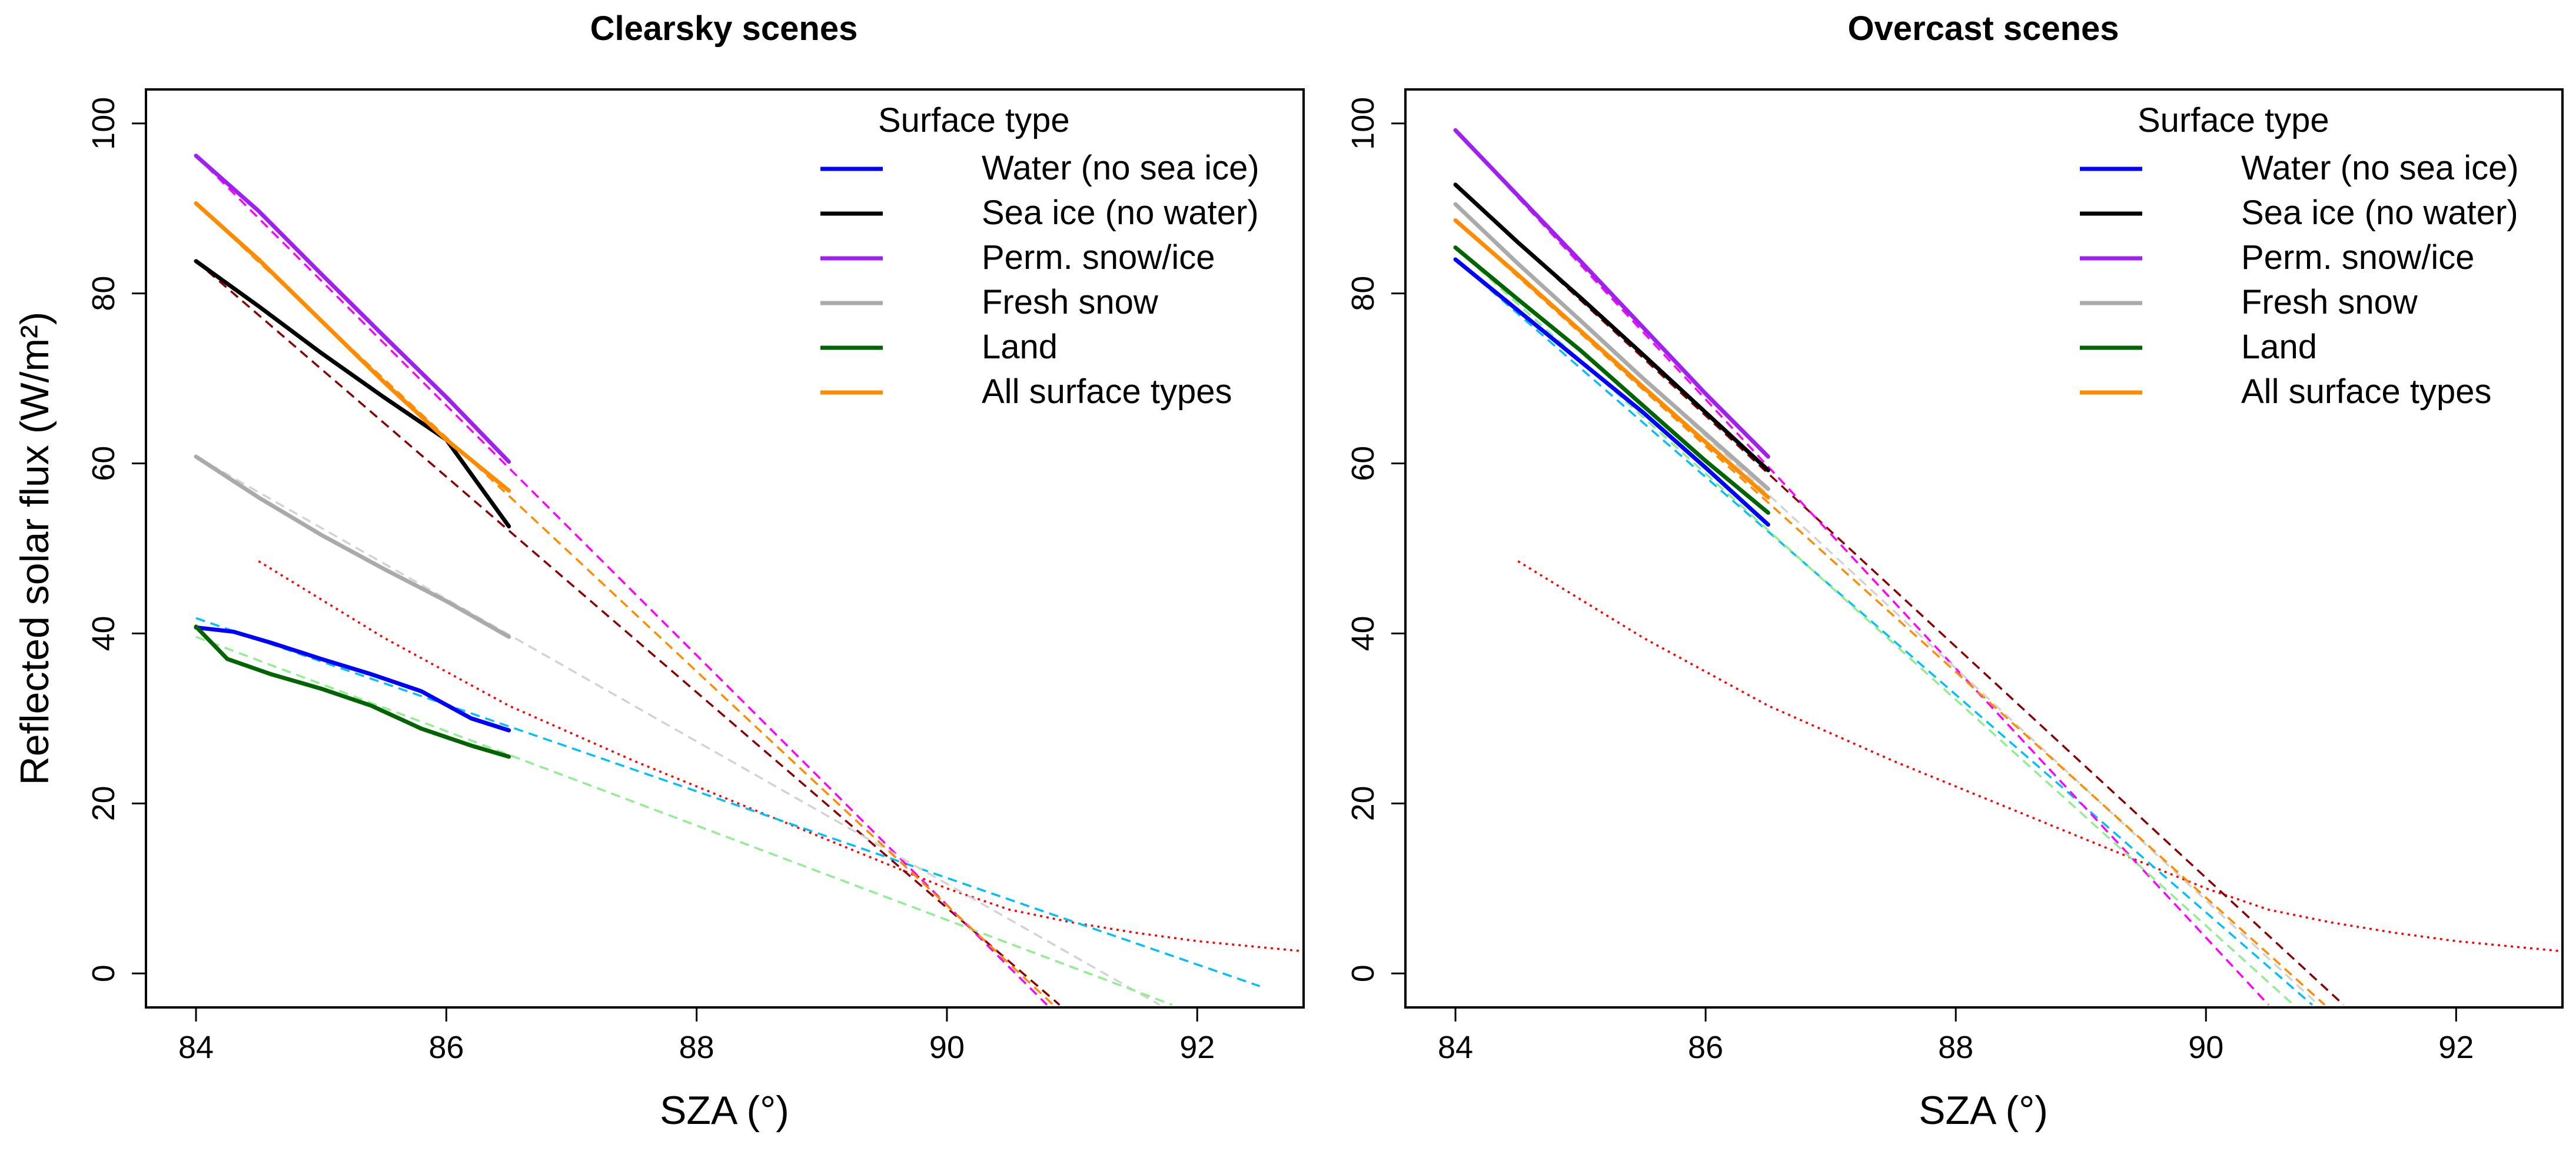  Describe the element at coordinates (34, 549) in the screenshot. I see `y-axis-label: Reflected solar flux (W/m²)` at that location.